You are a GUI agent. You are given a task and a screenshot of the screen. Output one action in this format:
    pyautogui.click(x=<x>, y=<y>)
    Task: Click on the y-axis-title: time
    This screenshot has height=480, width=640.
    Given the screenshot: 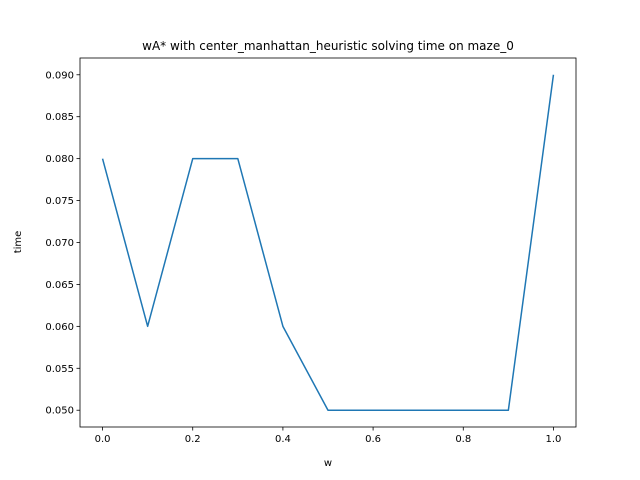 What is the action you would take?
    pyautogui.click(x=18, y=242)
    